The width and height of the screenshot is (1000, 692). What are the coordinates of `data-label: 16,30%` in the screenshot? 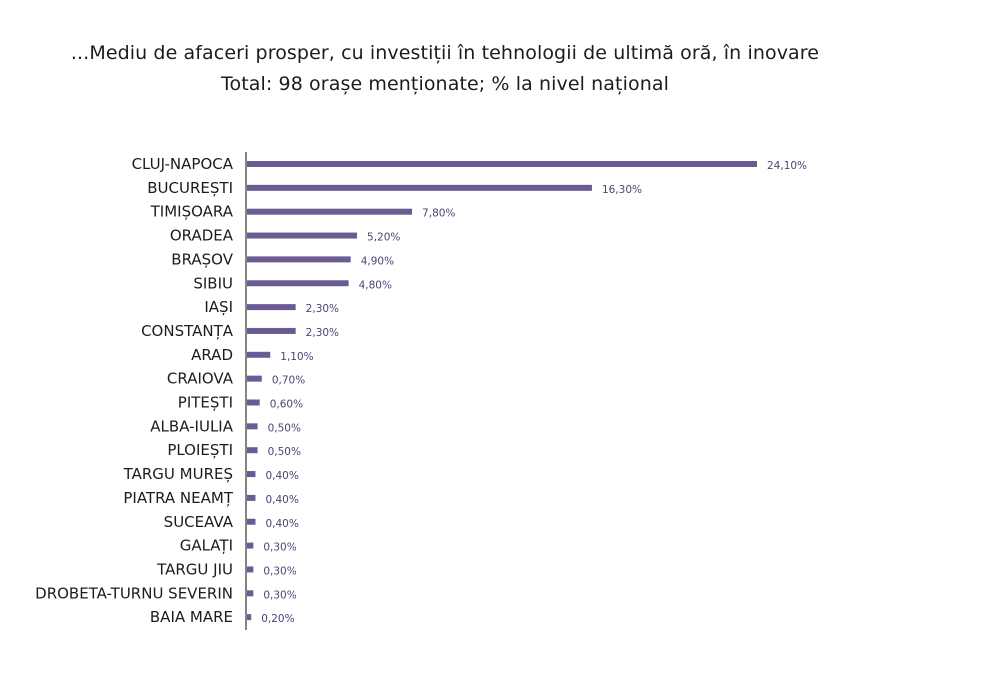 It's located at (622, 190).